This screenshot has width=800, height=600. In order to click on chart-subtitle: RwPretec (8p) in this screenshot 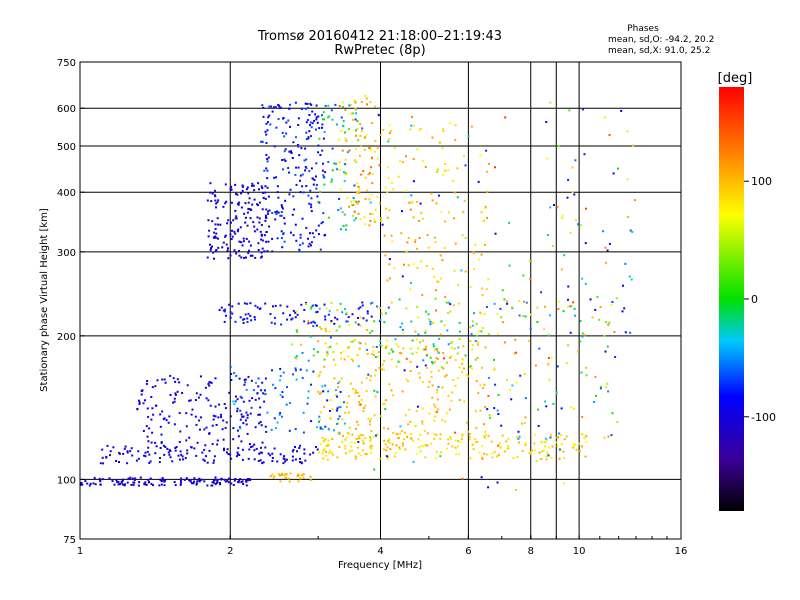, I will do `click(379, 50)`.